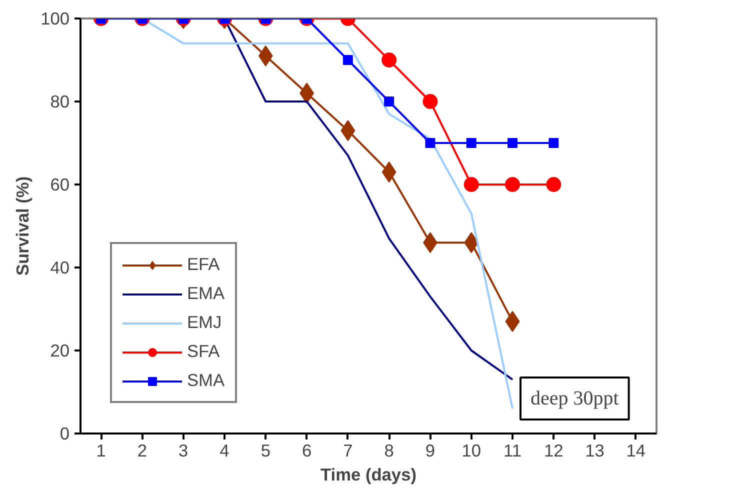 This screenshot has height=493, width=742. What do you see at coordinates (513, 450) in the screenshot?
I see `x-tick-label: 11` at bounding box center [513, 450].